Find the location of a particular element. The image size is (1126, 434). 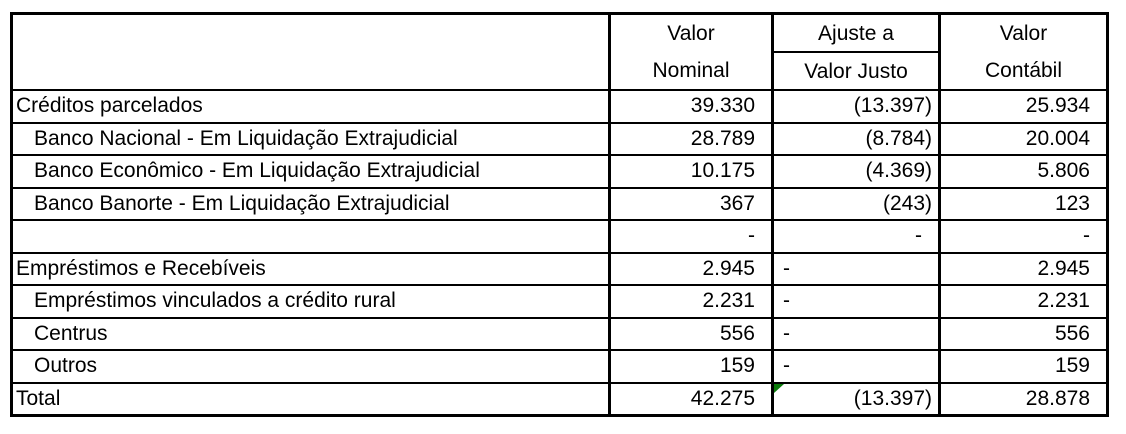

valor-nominal-cell: 2.945 is located at coordinates (691, 268).